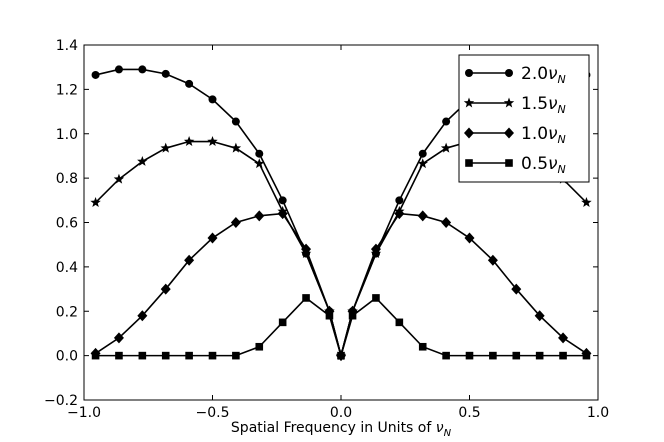  Describe the element at coordinates (67, 357) in the screenshot. I see `y-tick-label: 0.0` at that location.